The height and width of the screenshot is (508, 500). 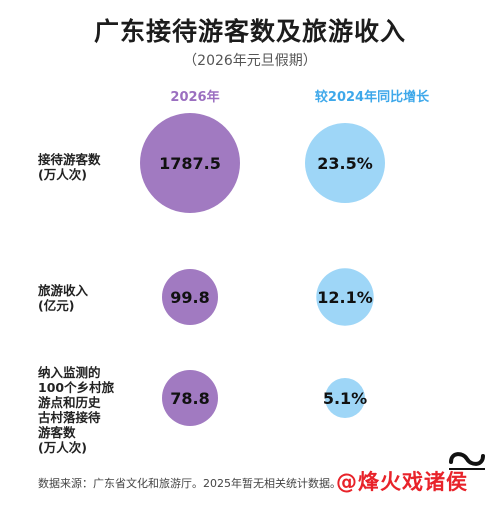 What do you see at coordinates (189, 483) in the screenshot?
I see `data-source-note: 数据来源：广东省文化和旅游厅。2025年暂无相关统计数据。` at bounding box center [189, 483].